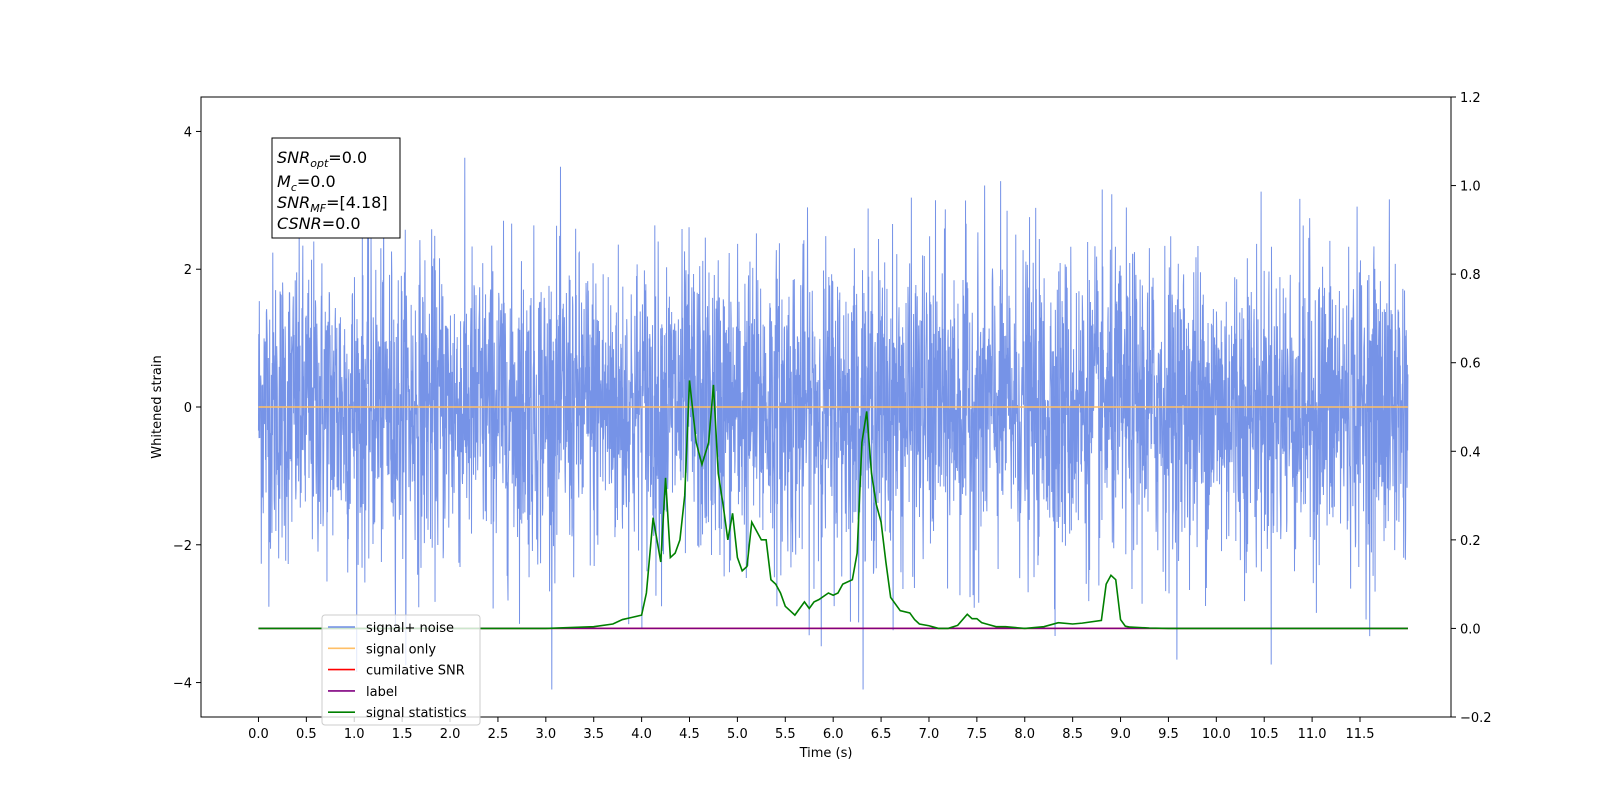  Describe the element at coordinates (332, 204) in the screenshot. I see `snr-mf-annotation: SNRMF=[4.18]` at that location.